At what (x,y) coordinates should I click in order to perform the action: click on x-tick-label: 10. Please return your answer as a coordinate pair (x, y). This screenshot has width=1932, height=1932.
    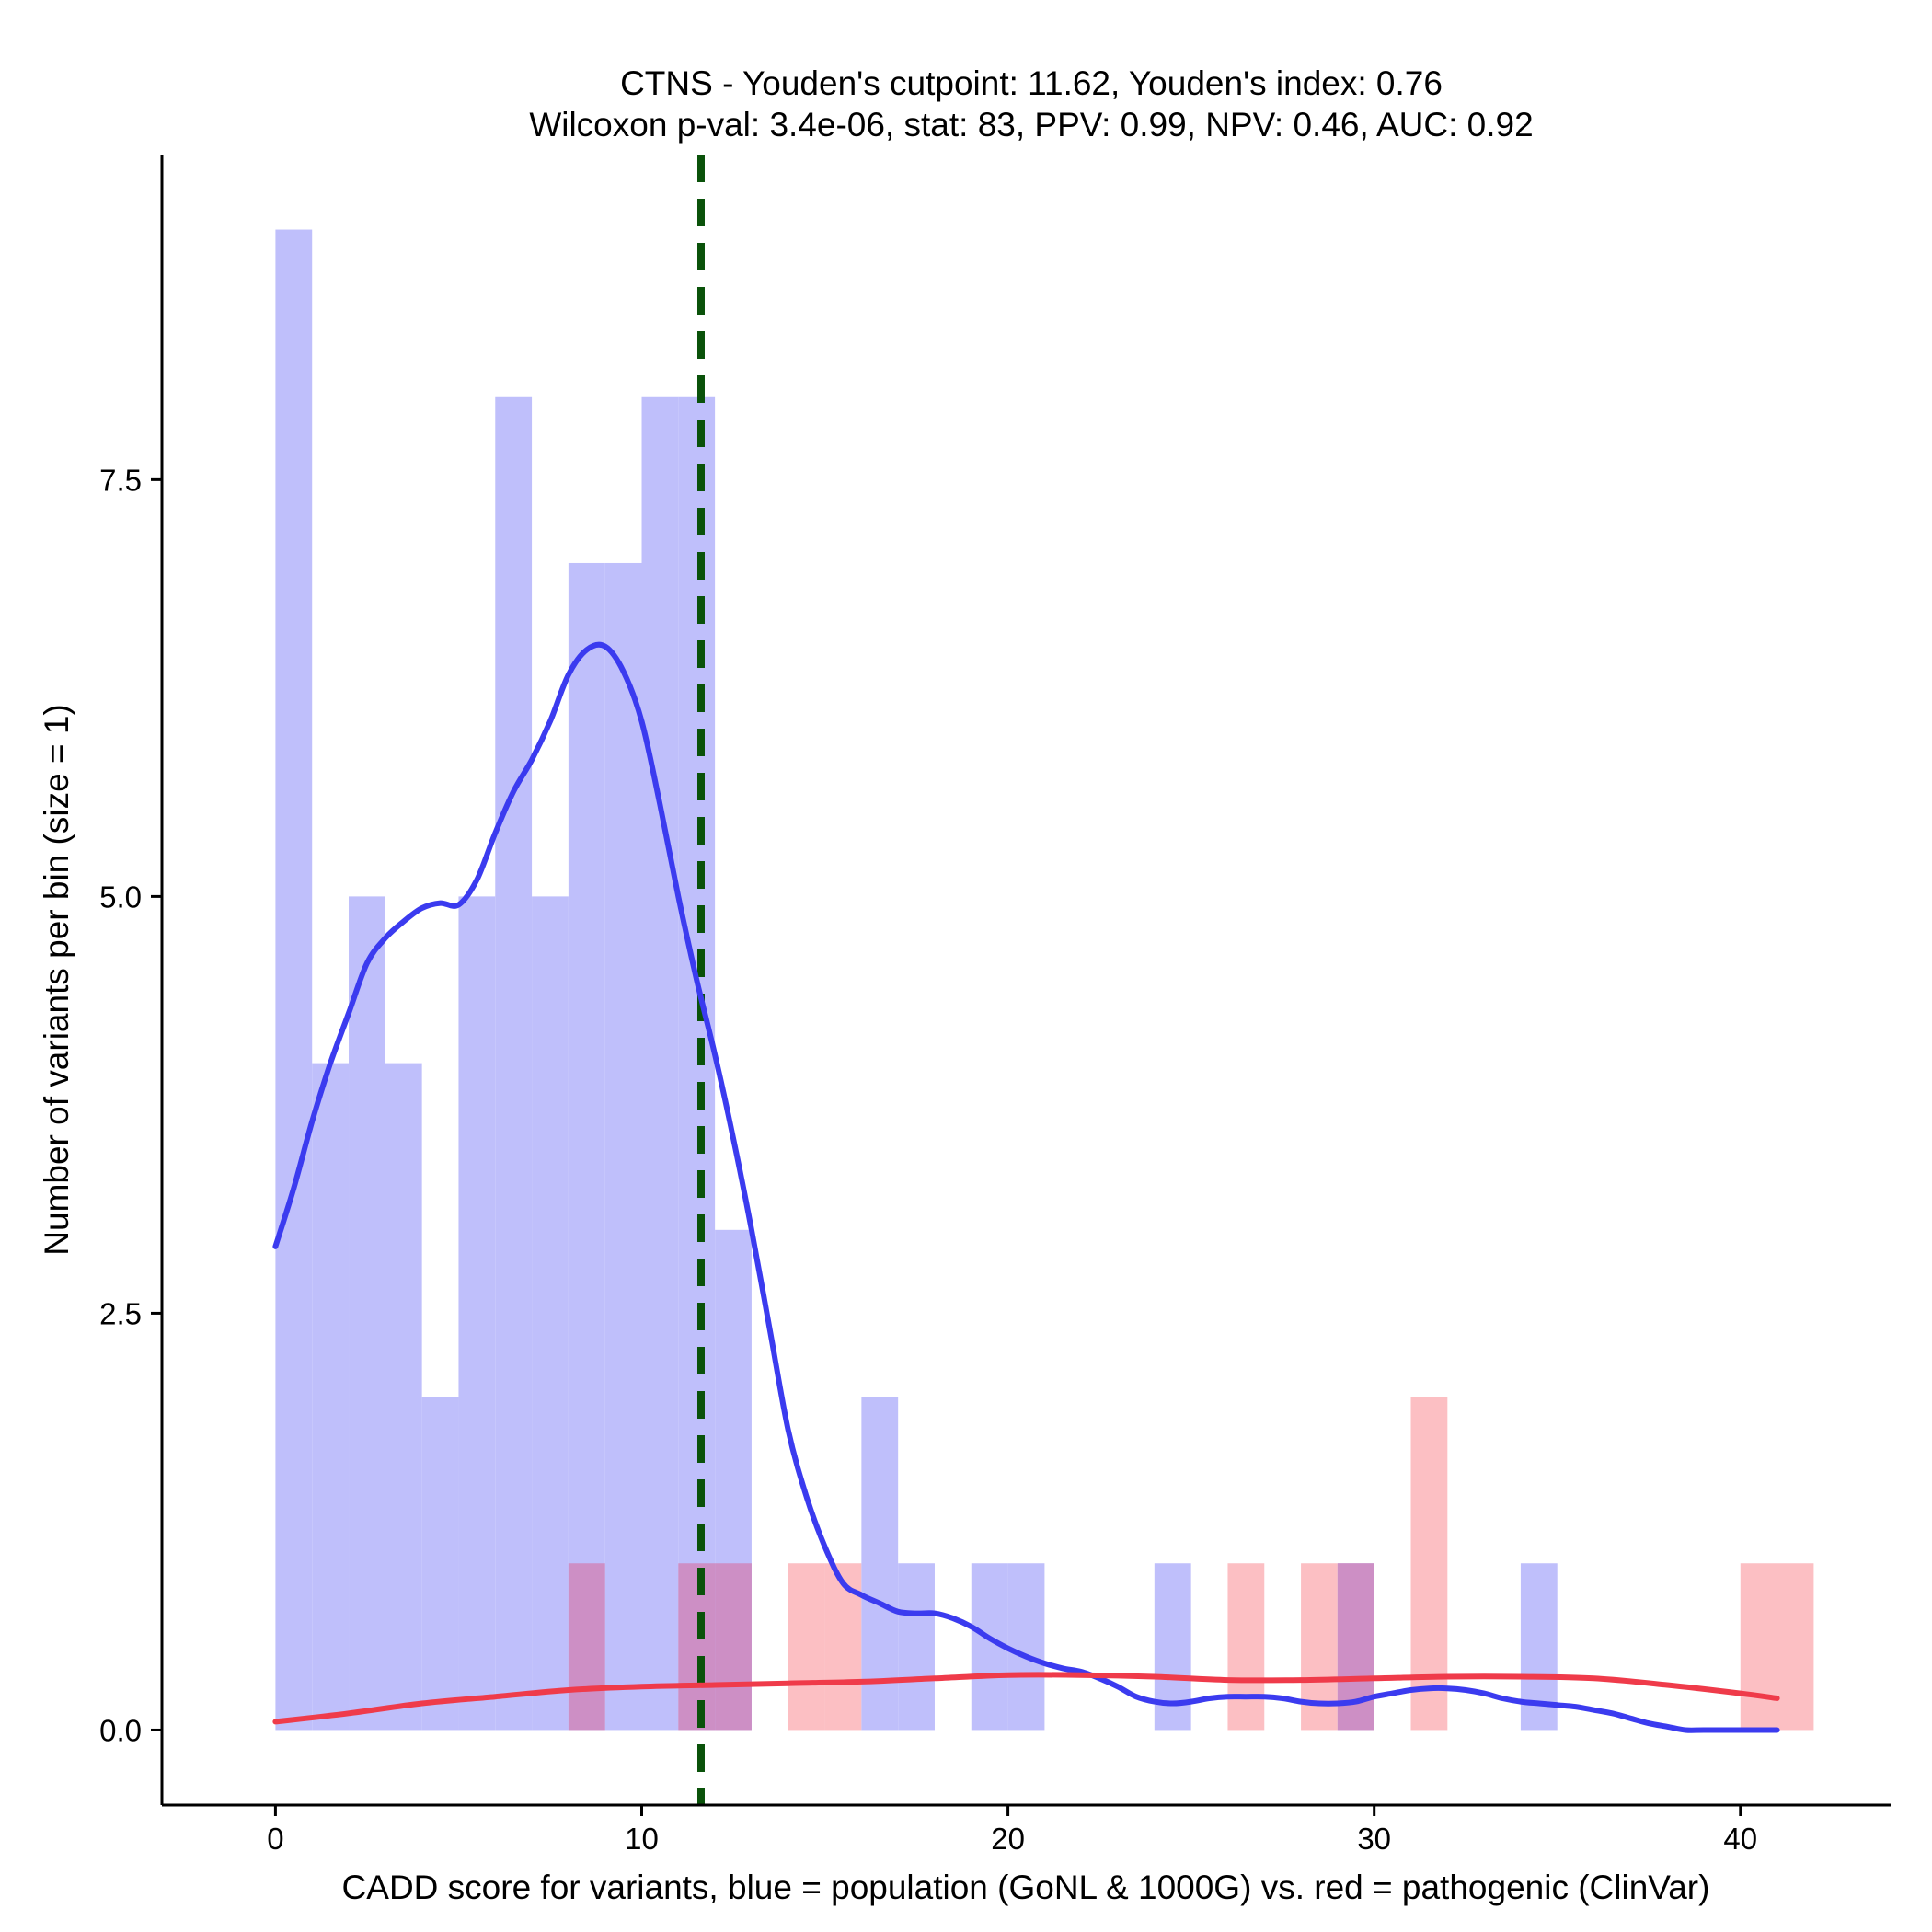
    Looking at the image, I should click on (642, 1839).